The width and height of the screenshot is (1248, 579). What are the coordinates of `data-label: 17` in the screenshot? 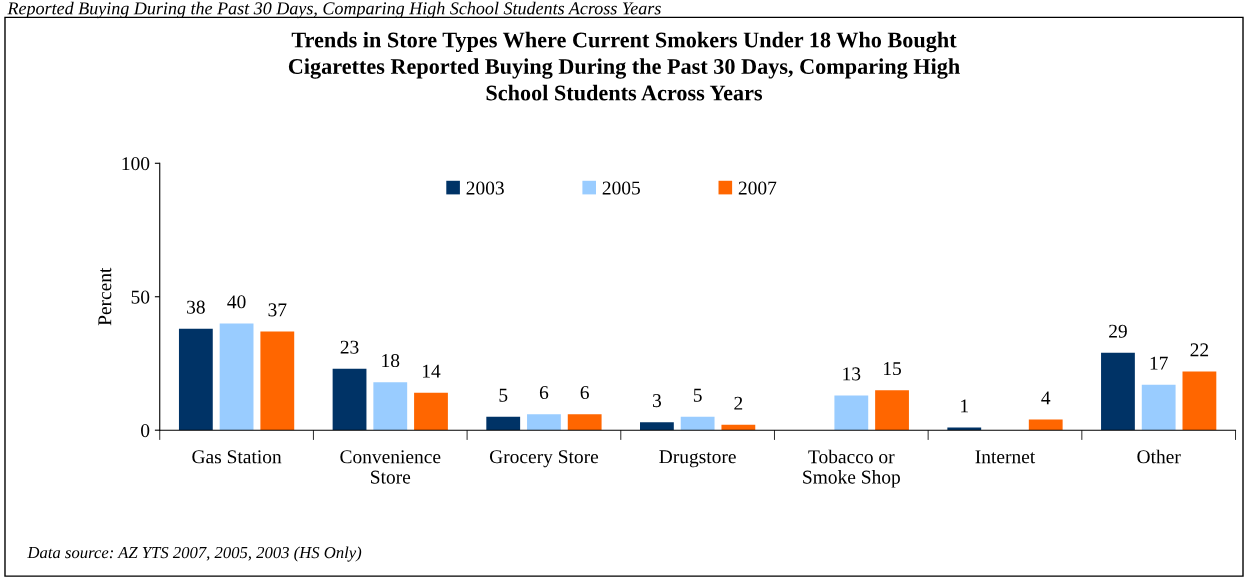 It's located at (1159, 363).